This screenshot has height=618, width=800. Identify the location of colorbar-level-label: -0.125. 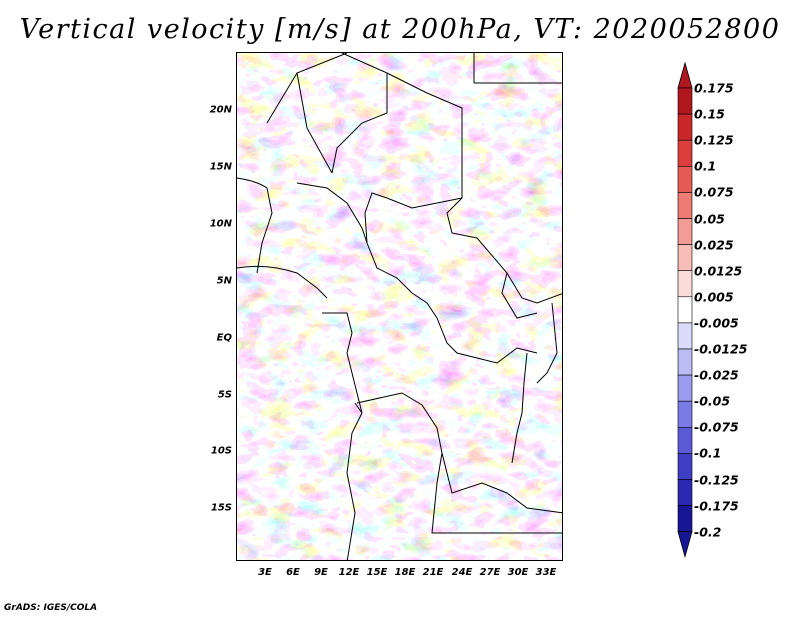
(716, 479).